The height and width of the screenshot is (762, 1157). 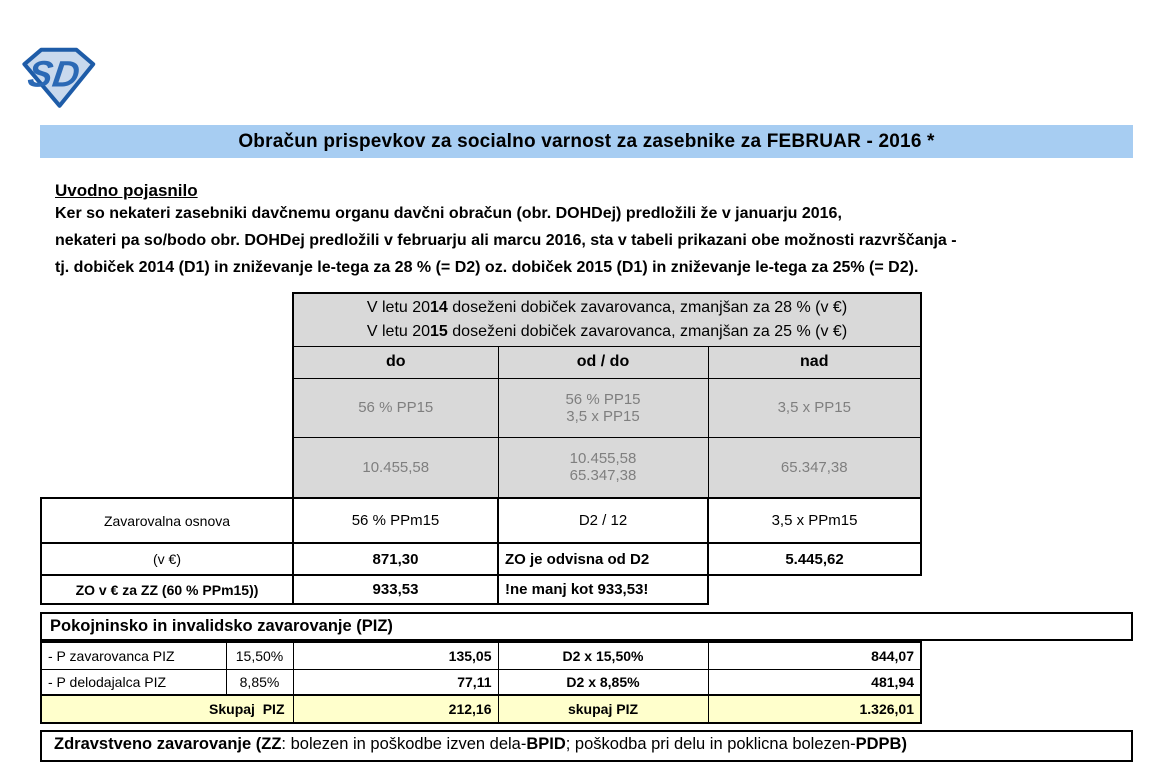 What do you see at coordinates (814, 559) in the screenshot?
I see `value-cell: 5.445,62` at bounding box center [814, 559].